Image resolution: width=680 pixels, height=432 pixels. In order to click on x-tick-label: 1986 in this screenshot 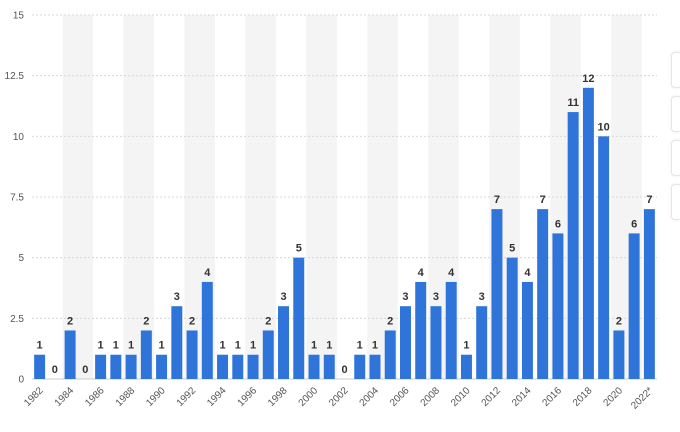, I will do `click(95, 397)`.